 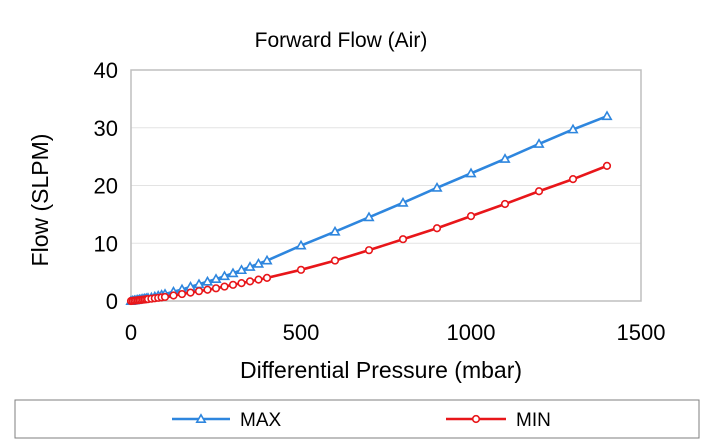 I want to click on x-tick-label: 500, so click(x=301, y=332).